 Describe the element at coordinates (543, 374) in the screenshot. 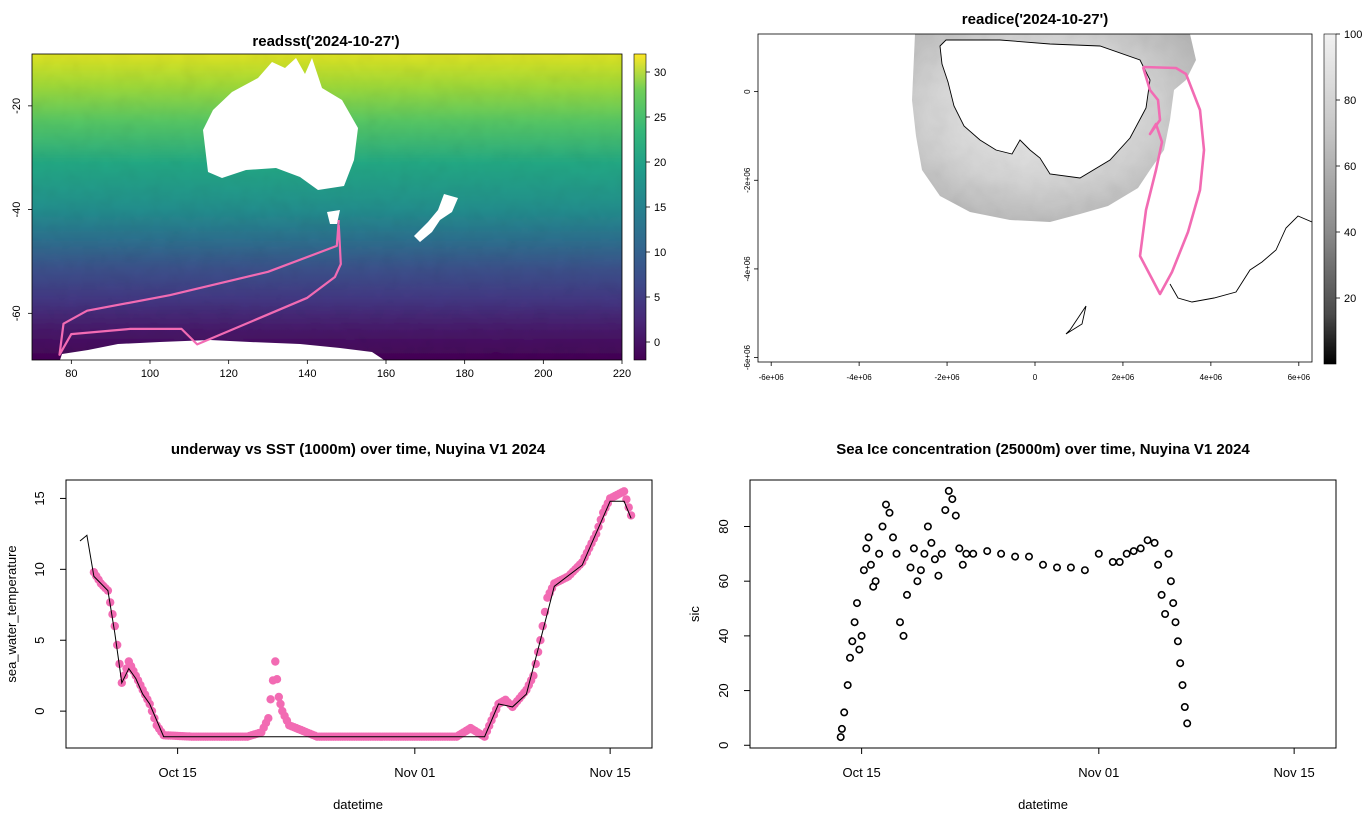

I see `sst-x-tick-label: 200` at that location.